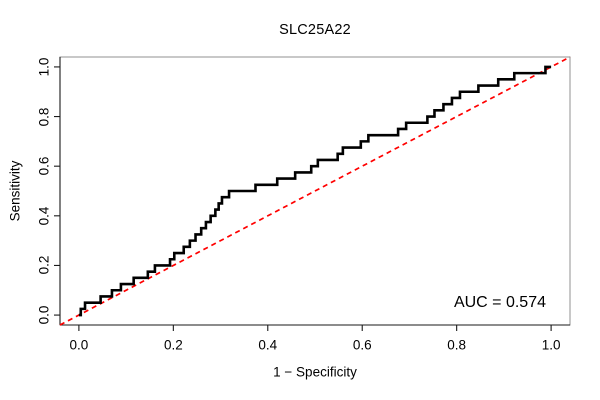  What do you see at coordinates (457, 345) in the screenshot?
I see `x-tick-label: 0.8` at bounding box center [457, 345].